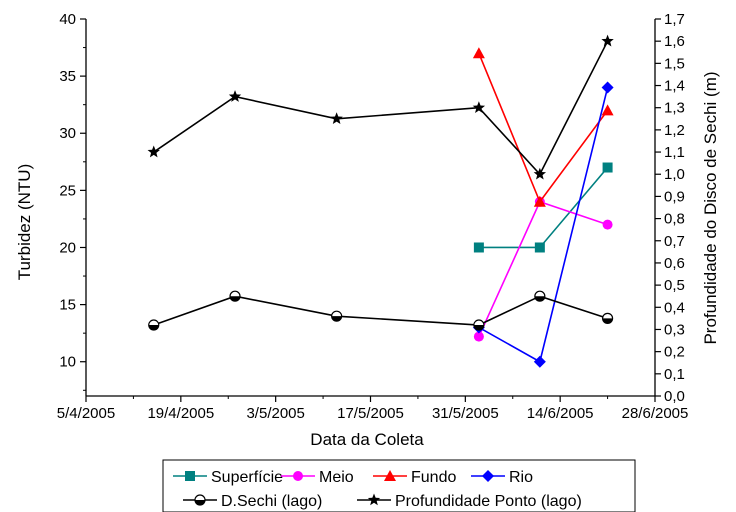 The image size is (736, 512). I want to click on legend-item: Profundidade Ponto (lago), so click(469, 501).